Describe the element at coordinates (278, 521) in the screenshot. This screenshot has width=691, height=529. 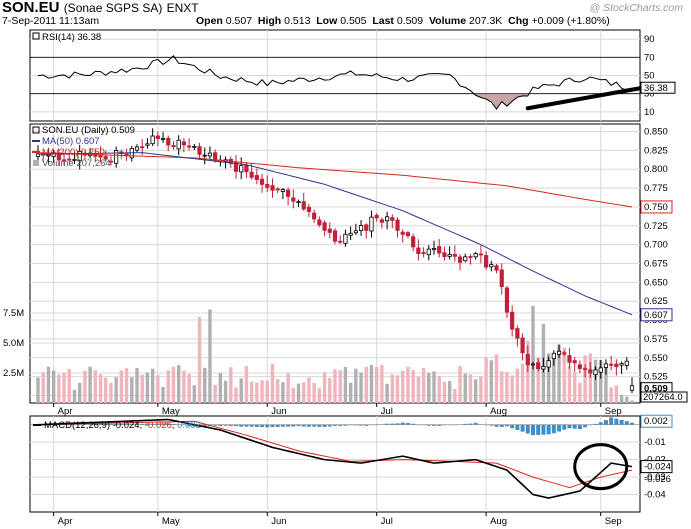
I see `x-tick-label: Jun` at that location.